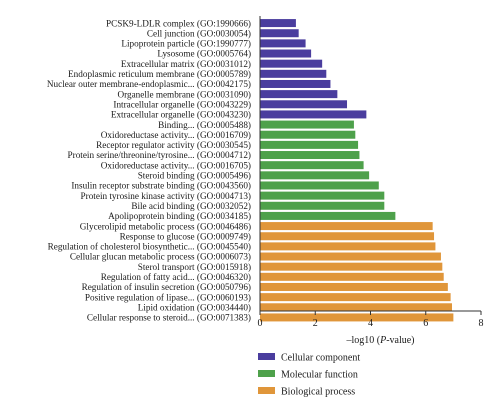 The width and height of the screenshot is (500, 414). Describe the element at coordinates (178, 23) in the screenshot. I see `category-label: PCSK9-LDLR complex (GO:1990666)` at that location.